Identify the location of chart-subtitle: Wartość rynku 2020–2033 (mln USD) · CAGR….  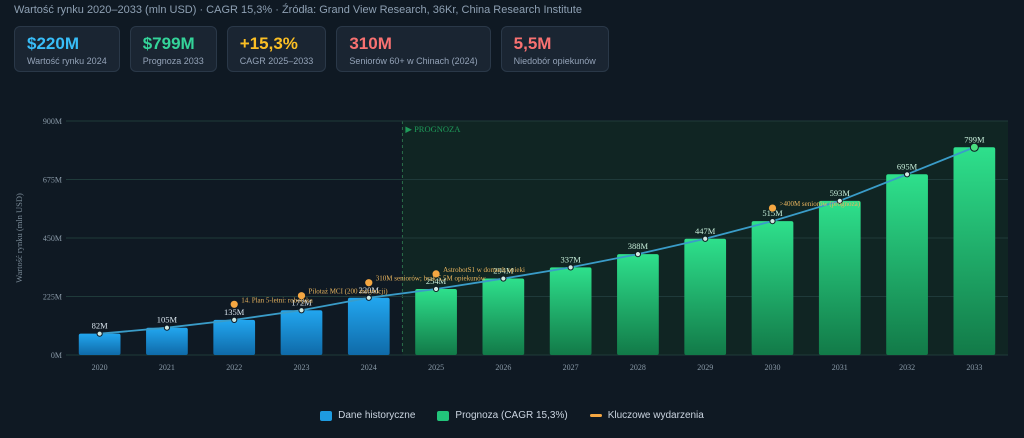
(298, 10).